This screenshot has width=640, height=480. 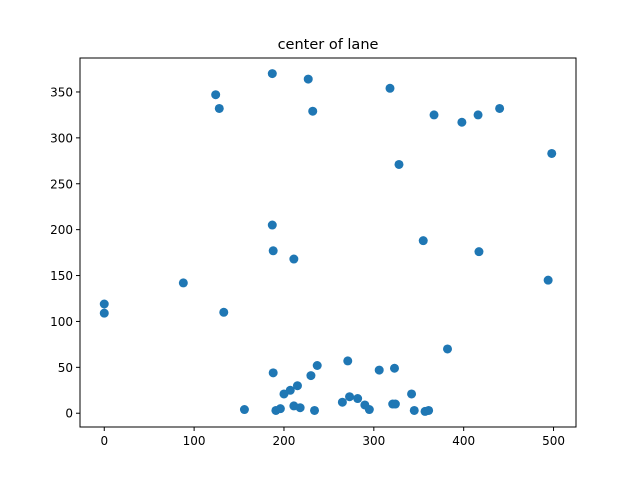 I want to click on y-tick-label-0: 0, so click(x=69, y=414).